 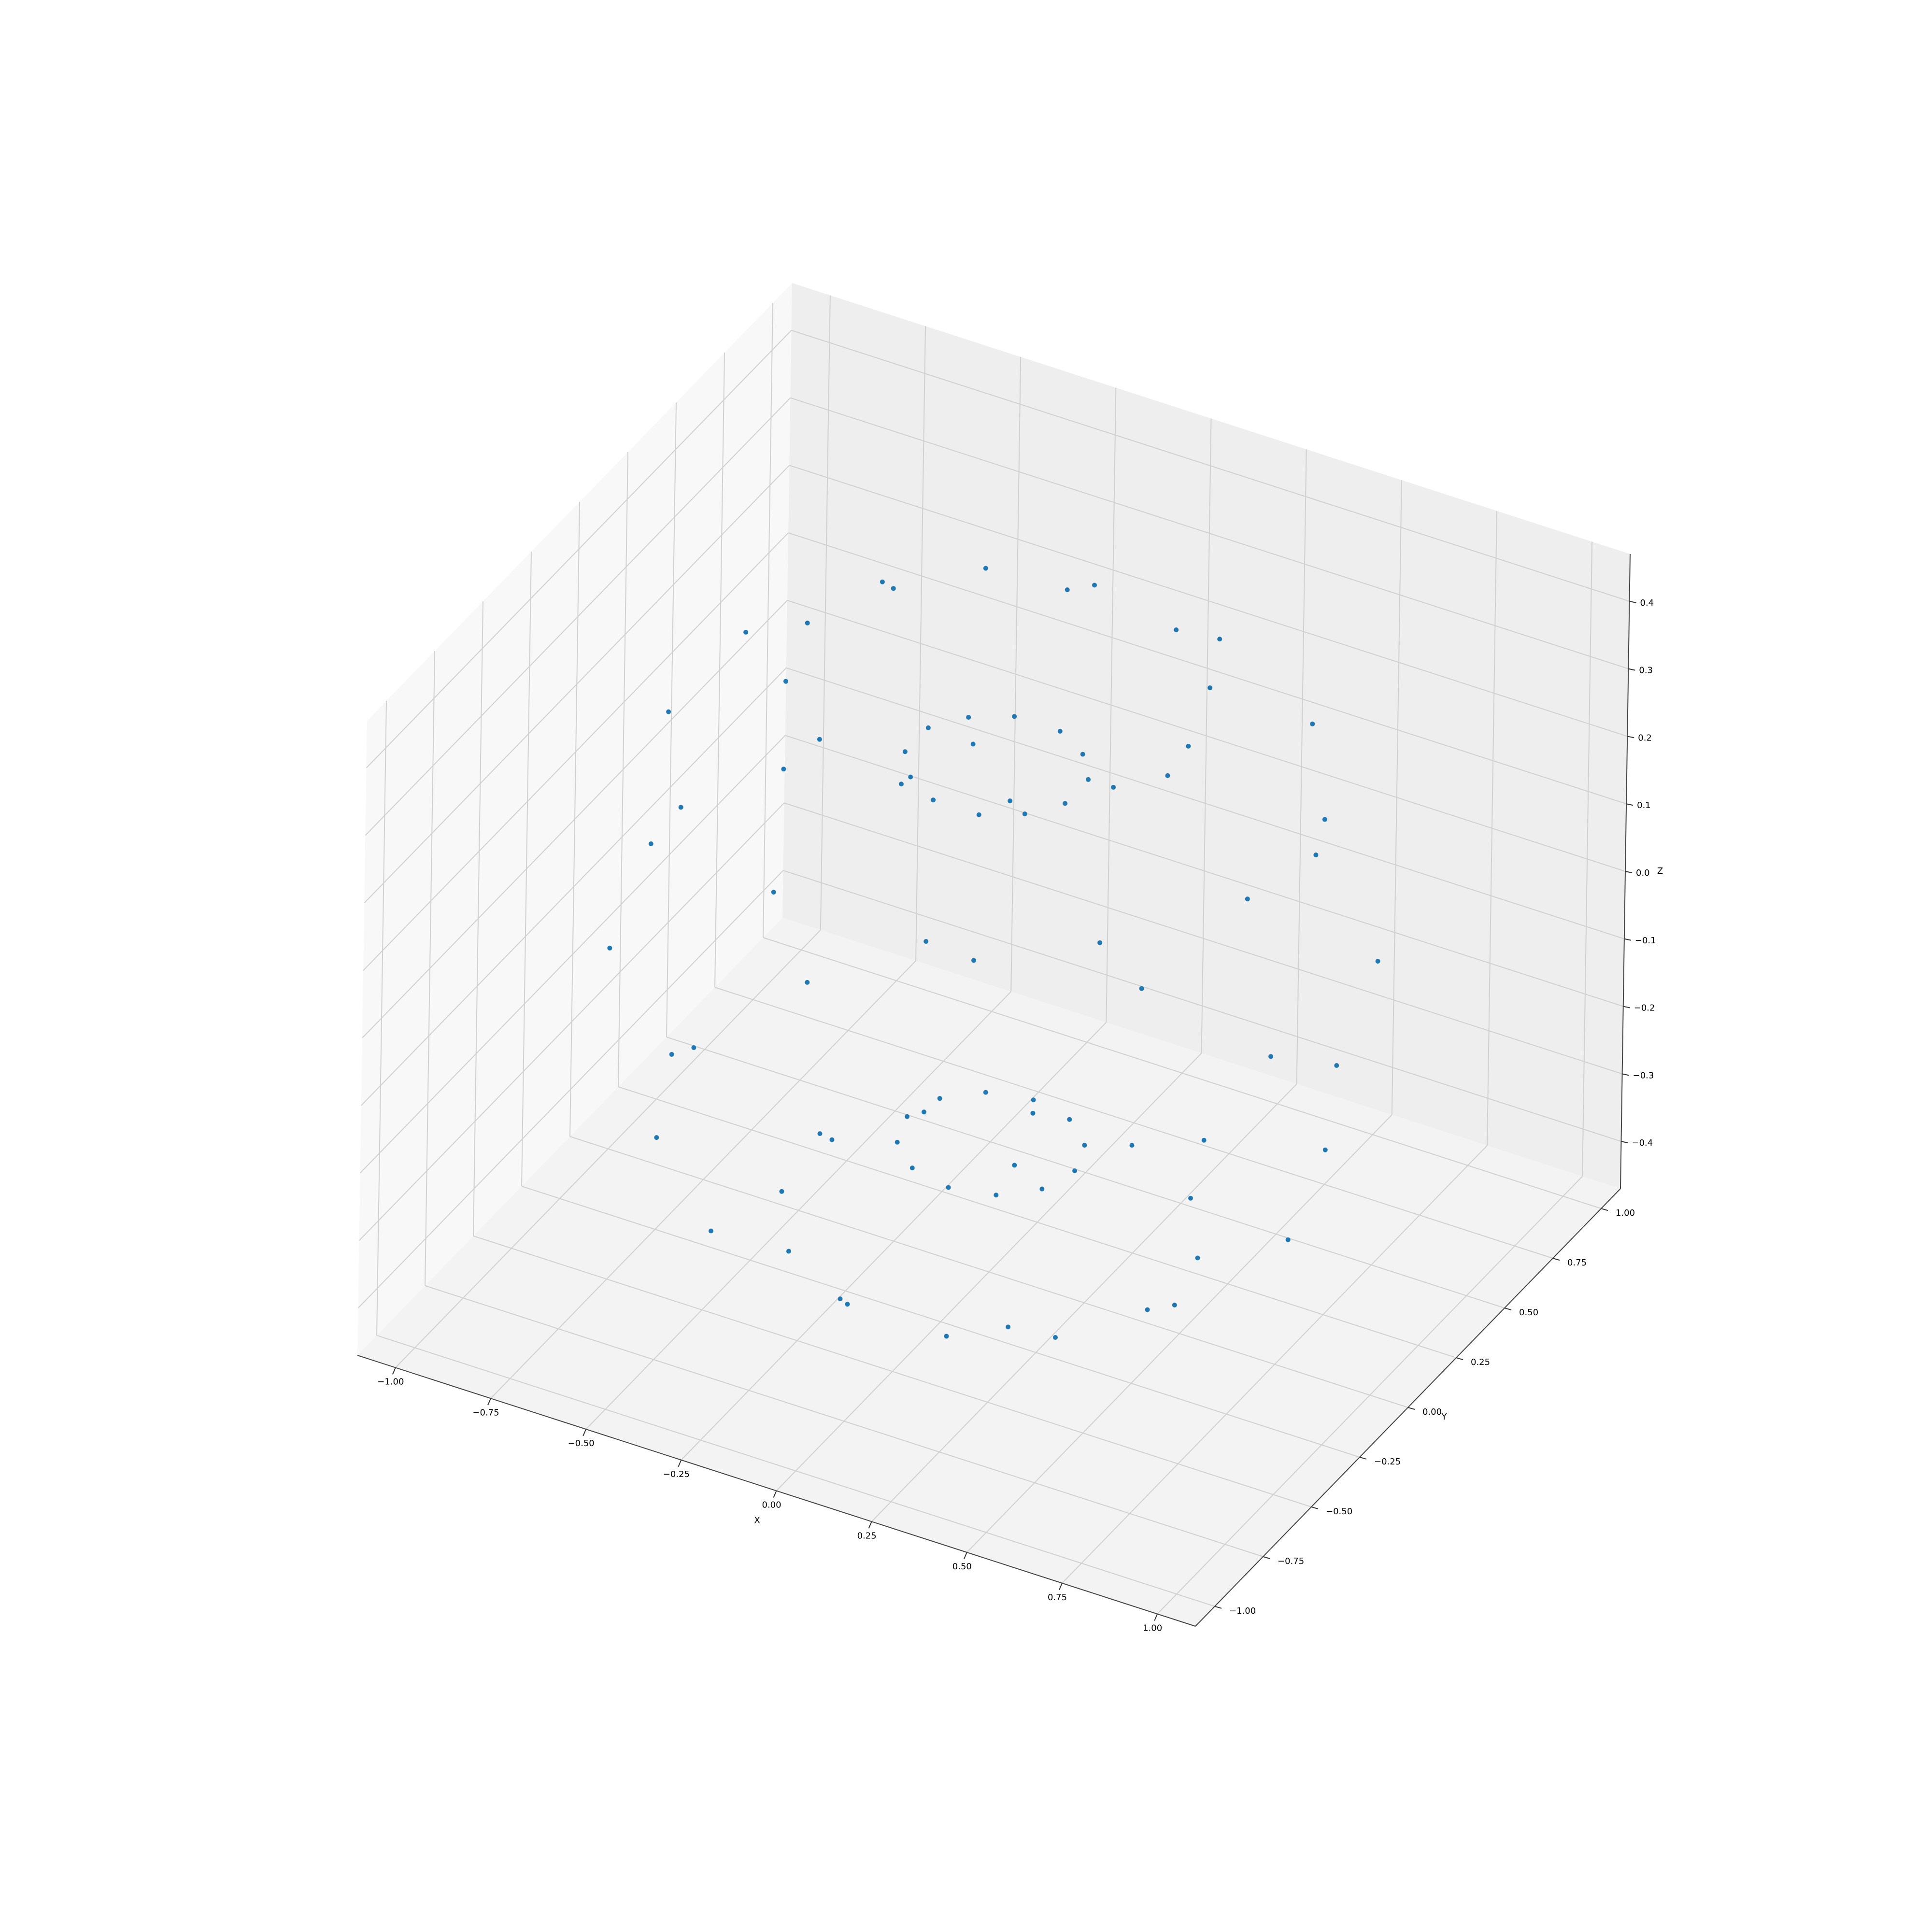 What do you see at coordinates (581, 1443) in the screenshot?
I see `x-tick-label: −0.50` at bounding box center [581, 1443].